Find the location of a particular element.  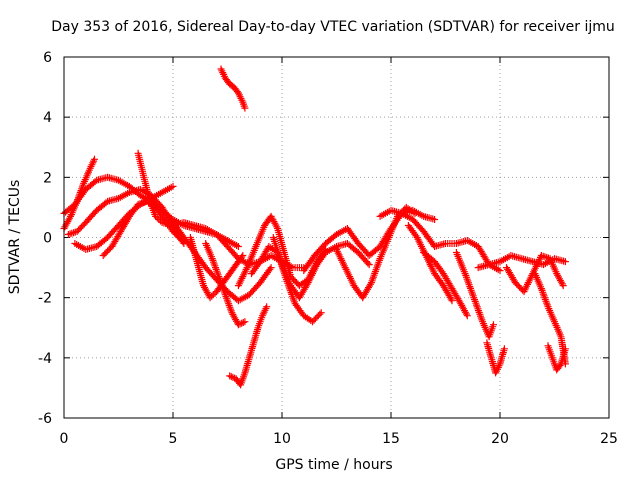

x-tick-label: 15 is located at coordinates (391, 439).